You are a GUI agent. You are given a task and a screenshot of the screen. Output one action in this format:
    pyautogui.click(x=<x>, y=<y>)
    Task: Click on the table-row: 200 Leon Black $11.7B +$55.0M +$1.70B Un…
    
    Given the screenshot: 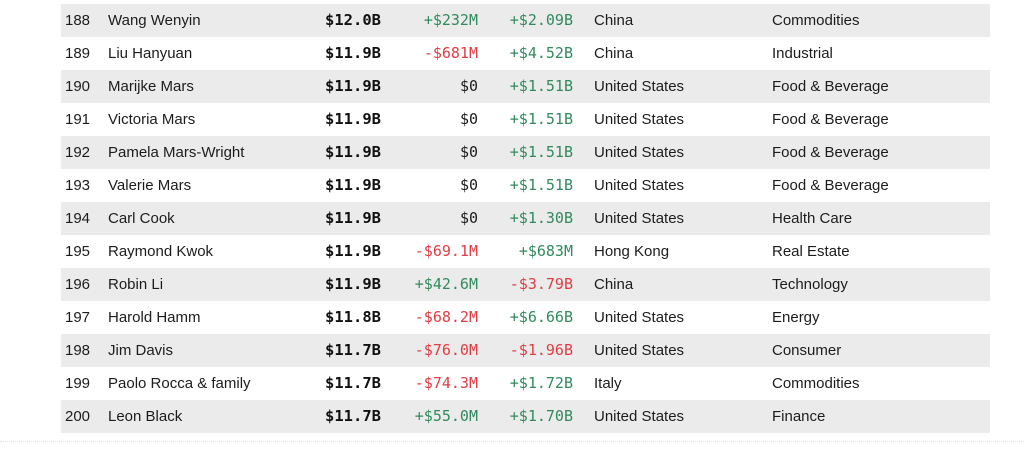 What is the action you would take?
    pyautogui.click(x=525, y=416)
    